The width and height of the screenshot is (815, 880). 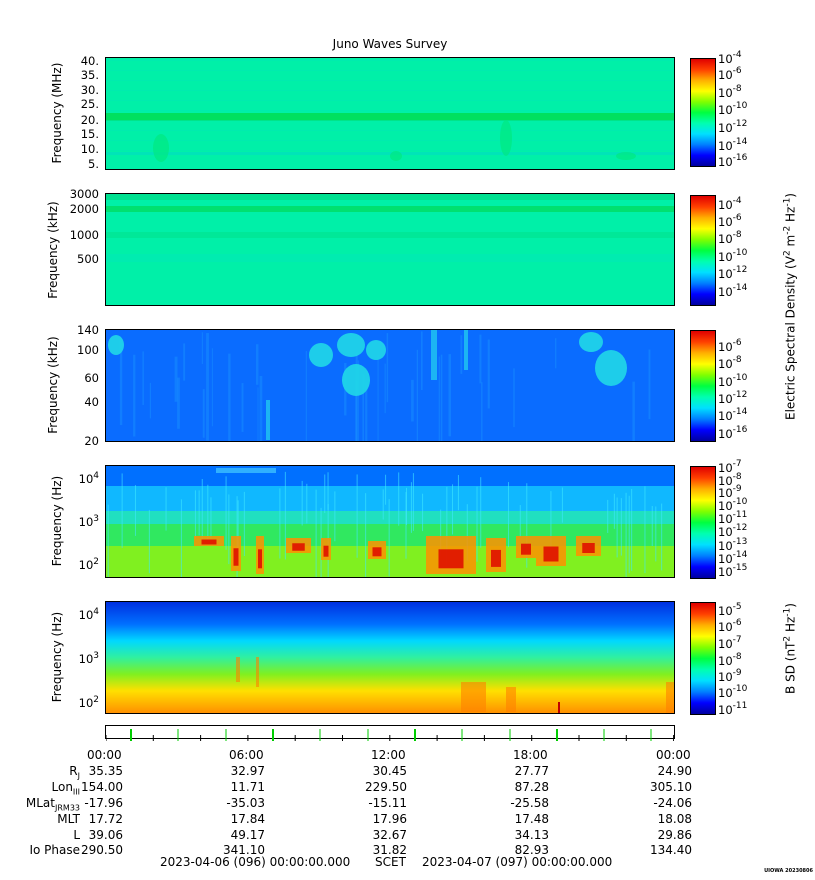 I want to click on colorbar-2-tick: 10⁻⁸, so click(x=730, y=238).